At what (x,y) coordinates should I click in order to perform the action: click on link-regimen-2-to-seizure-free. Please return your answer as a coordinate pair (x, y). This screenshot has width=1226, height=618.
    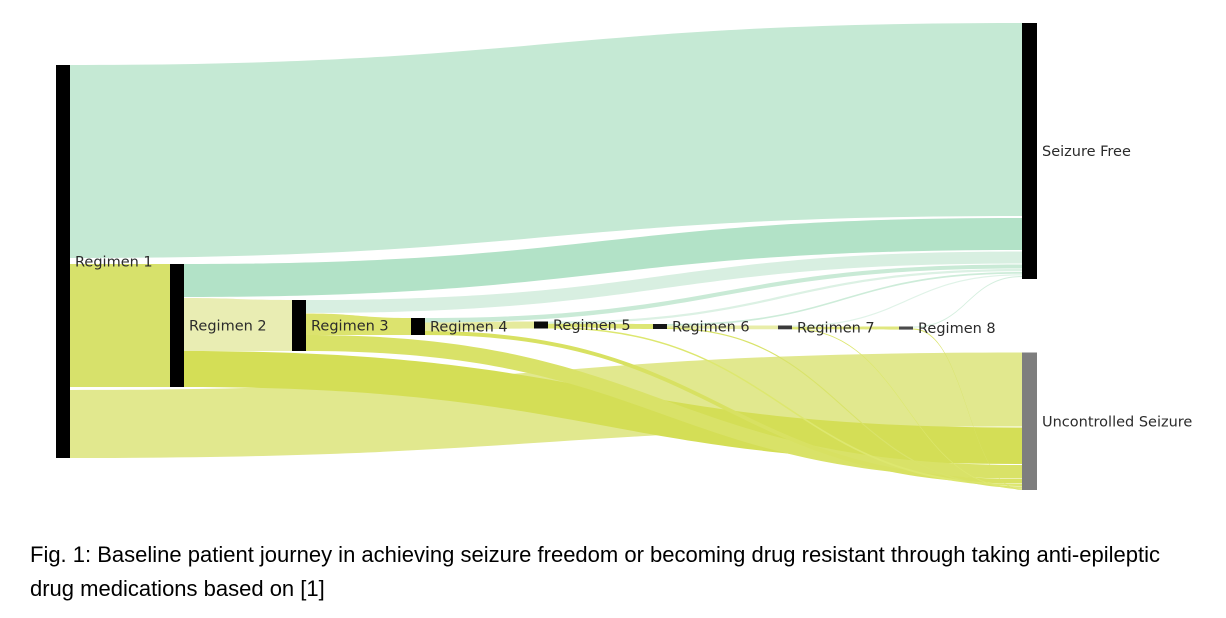
    Looking at the image, I should click on (603, 257).